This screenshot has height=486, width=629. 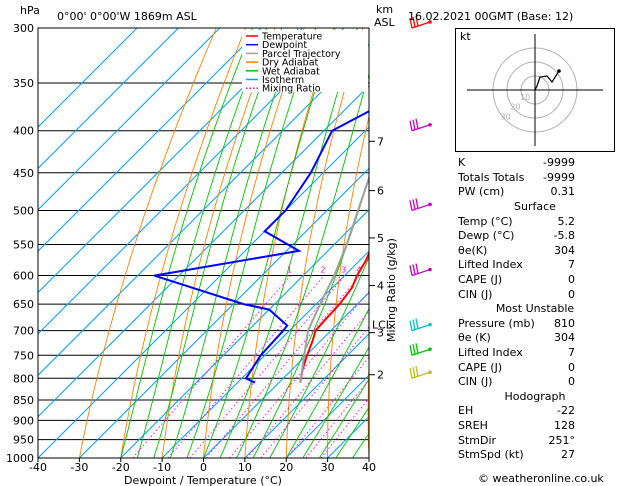 I want to click on index-row: θe (K) 304, so click(x=535, y=338).